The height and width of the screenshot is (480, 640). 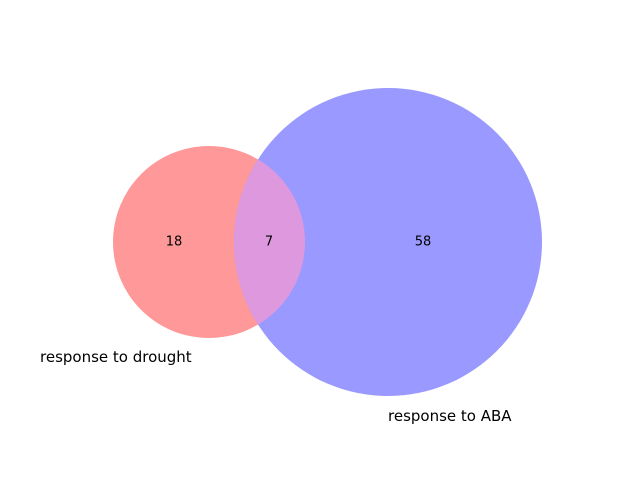 I want to click on count-aba-only: 58, so click(x=423, y=242).